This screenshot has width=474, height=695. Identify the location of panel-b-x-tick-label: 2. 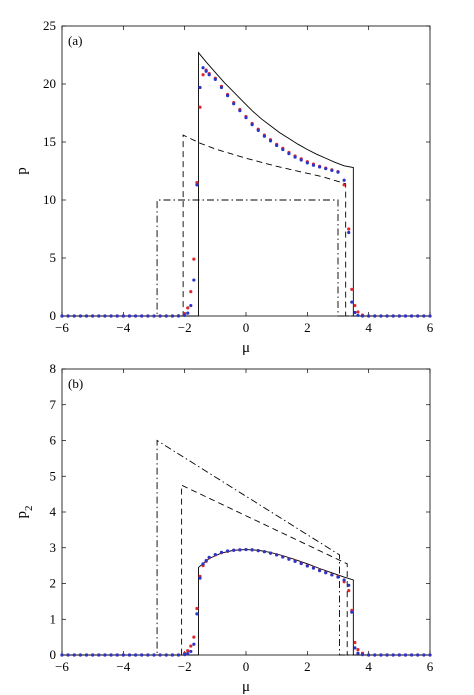
(307, 666).